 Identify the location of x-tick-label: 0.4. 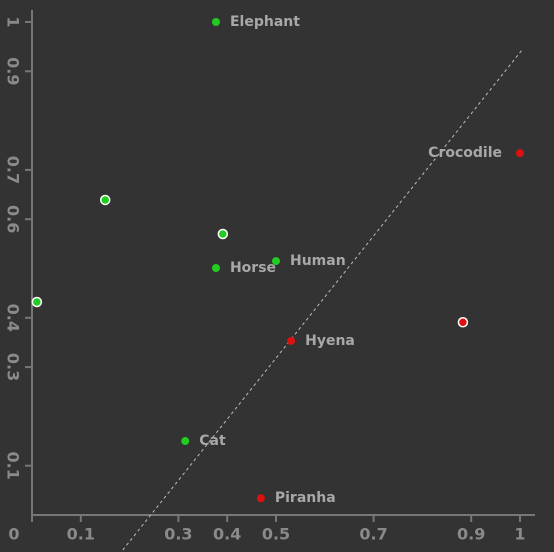
(227, 534).